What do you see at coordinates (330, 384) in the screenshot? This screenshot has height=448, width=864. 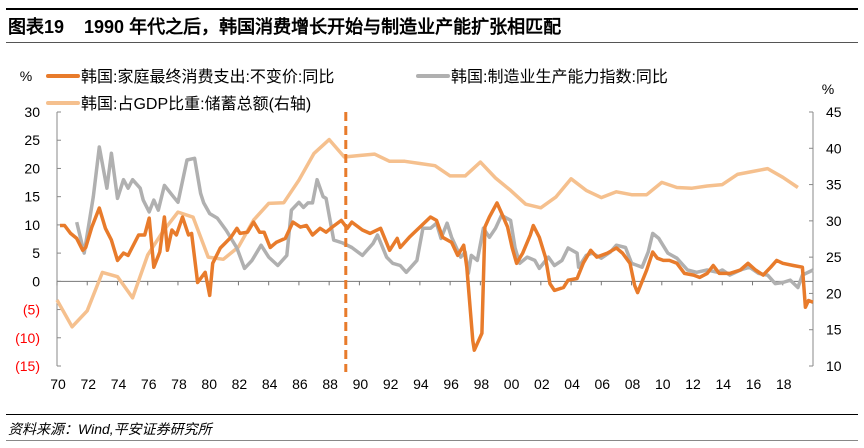 I see `x-axis-tick-label: 88` at bounding box center [330, 384].